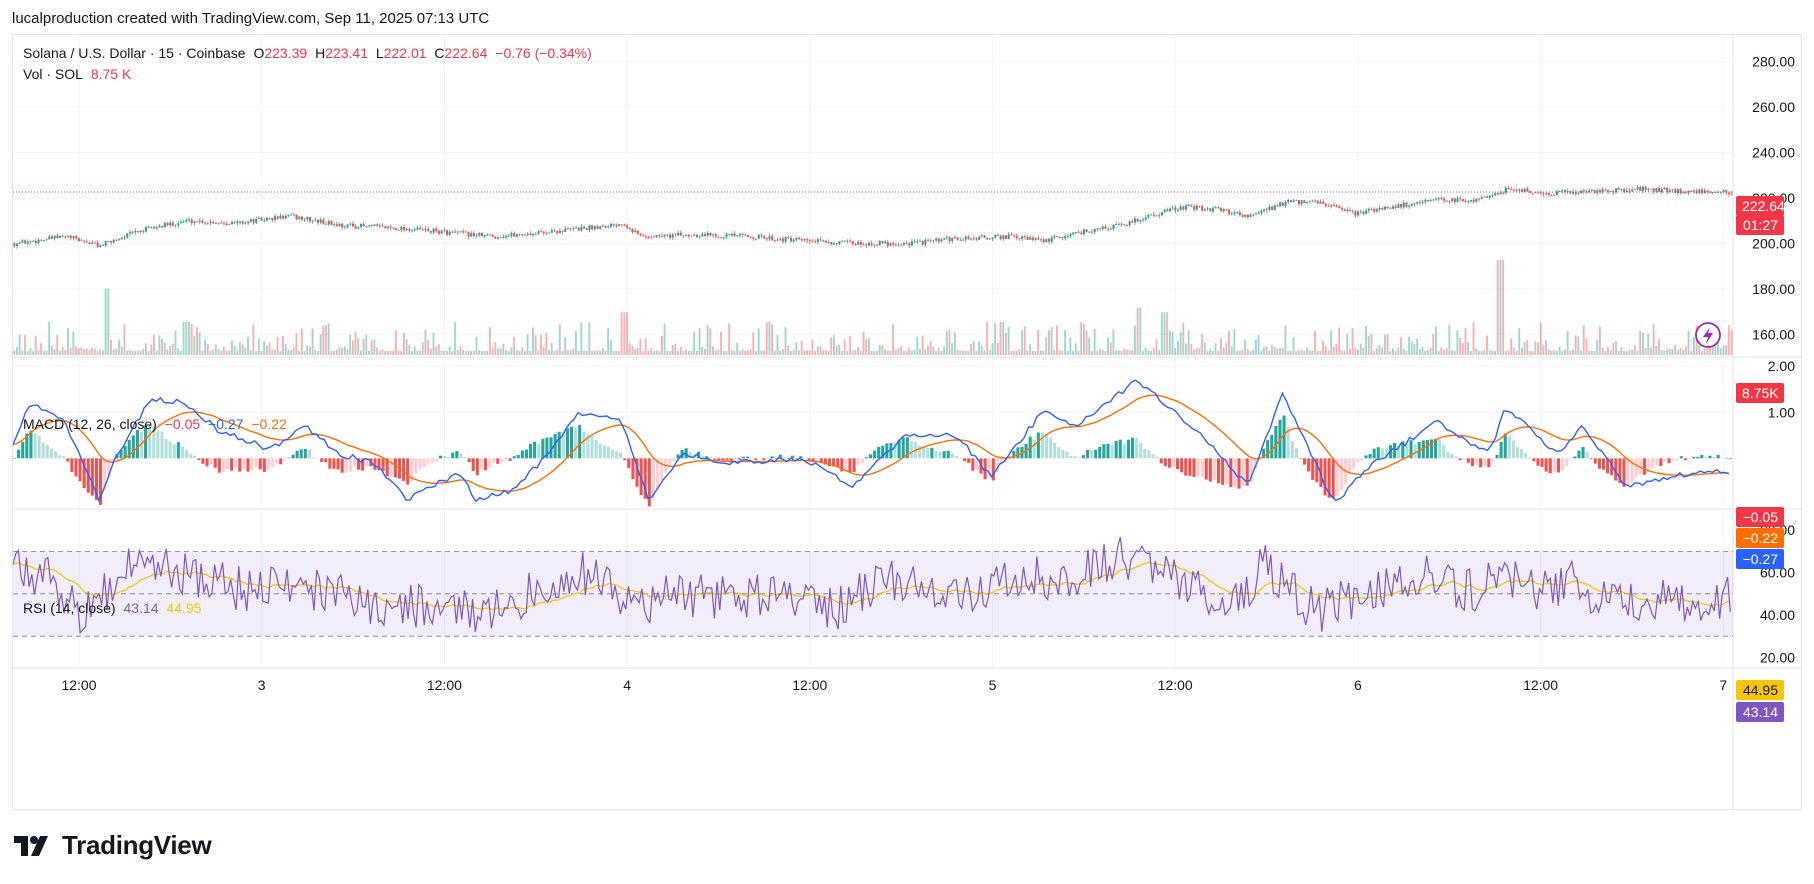 The image size is (1814, 884). Describe the element at coordinates (53, 74) in the screenshot. I see `volume-label: Vol · SOL` at that location.